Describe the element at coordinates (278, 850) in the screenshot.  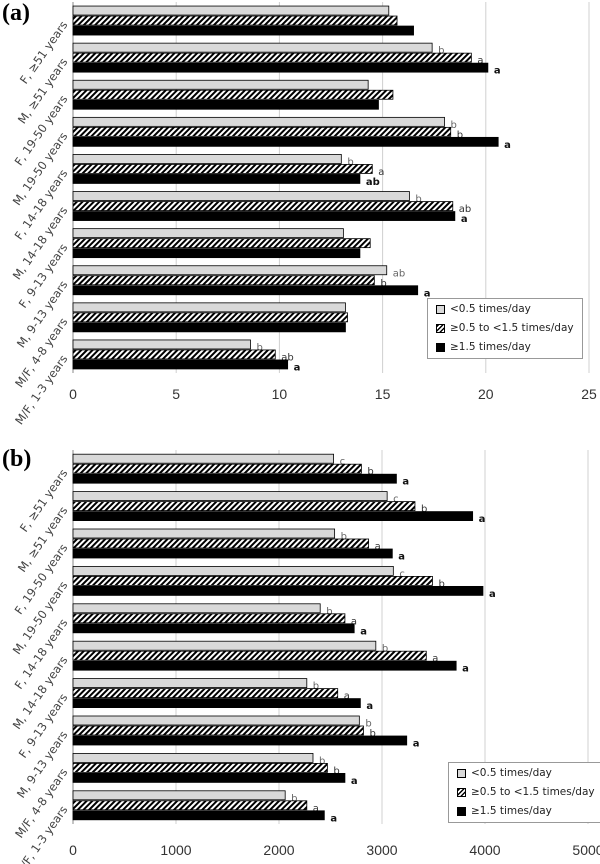
I see `x-tick-label: 2000` at that location.